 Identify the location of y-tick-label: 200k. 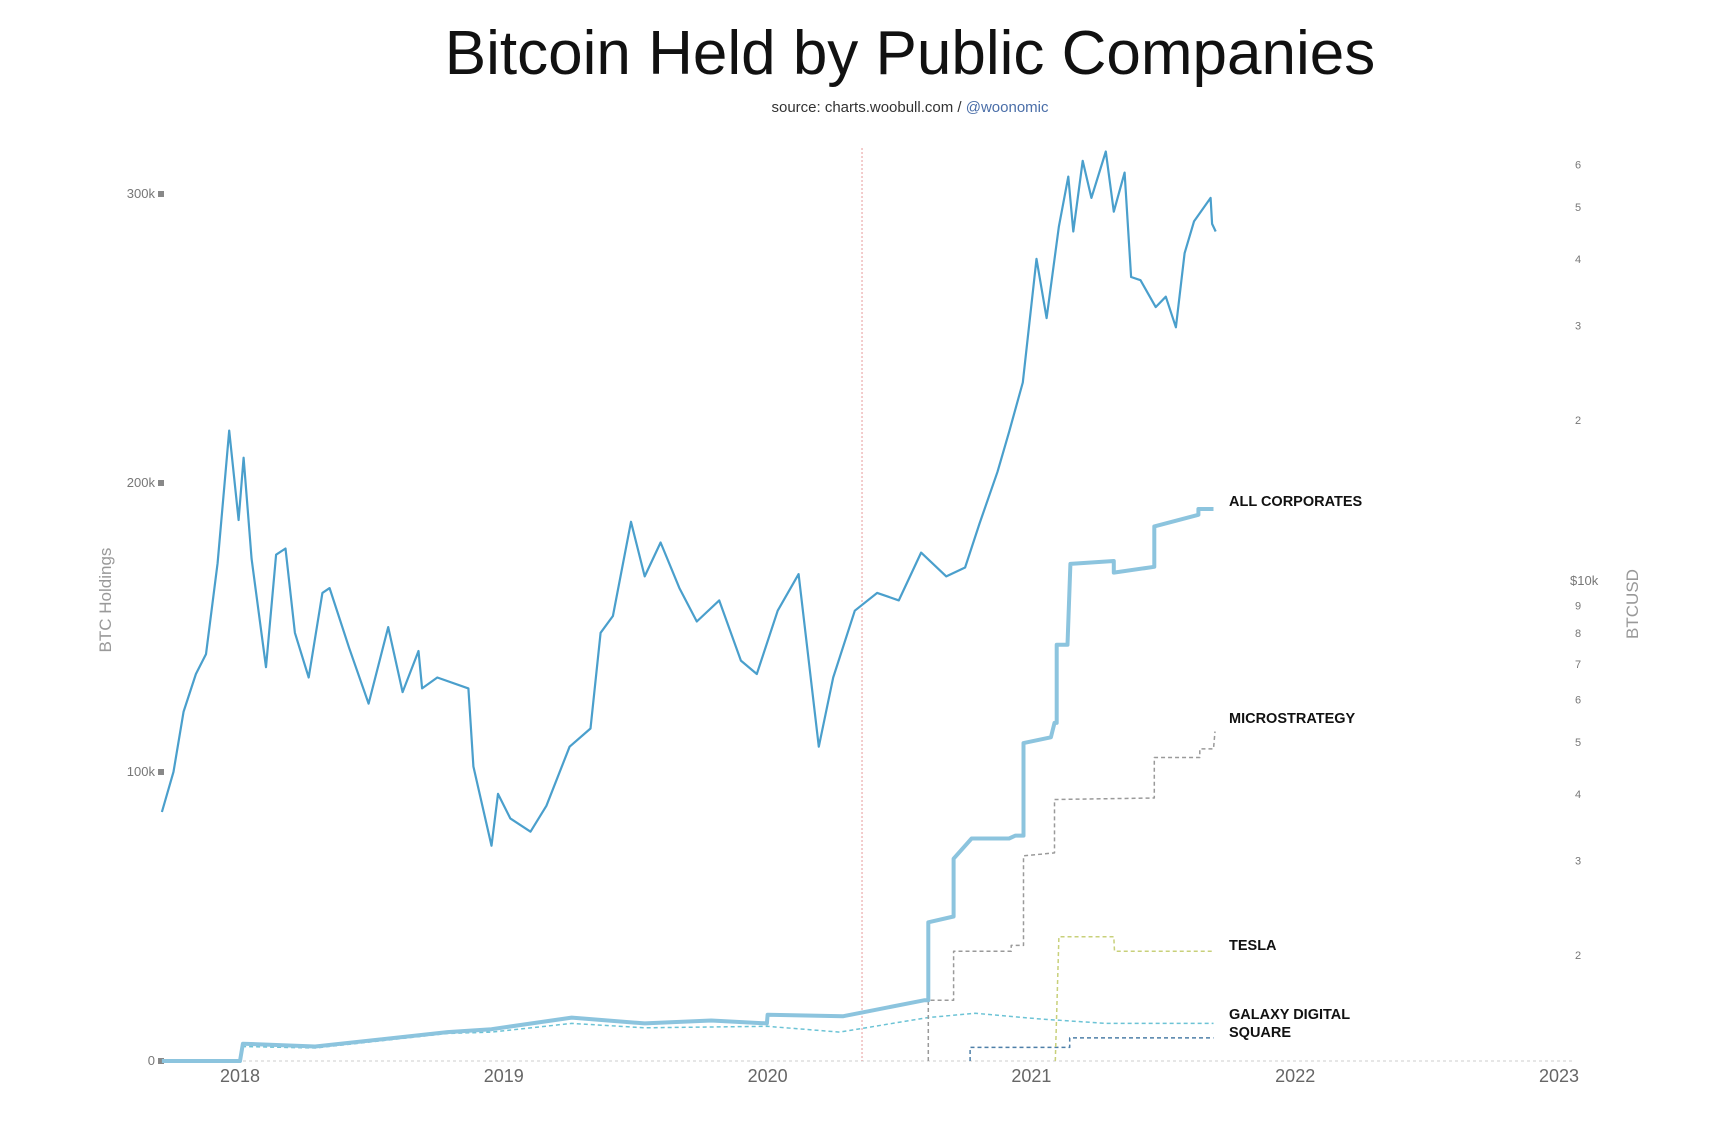
(141, 482).